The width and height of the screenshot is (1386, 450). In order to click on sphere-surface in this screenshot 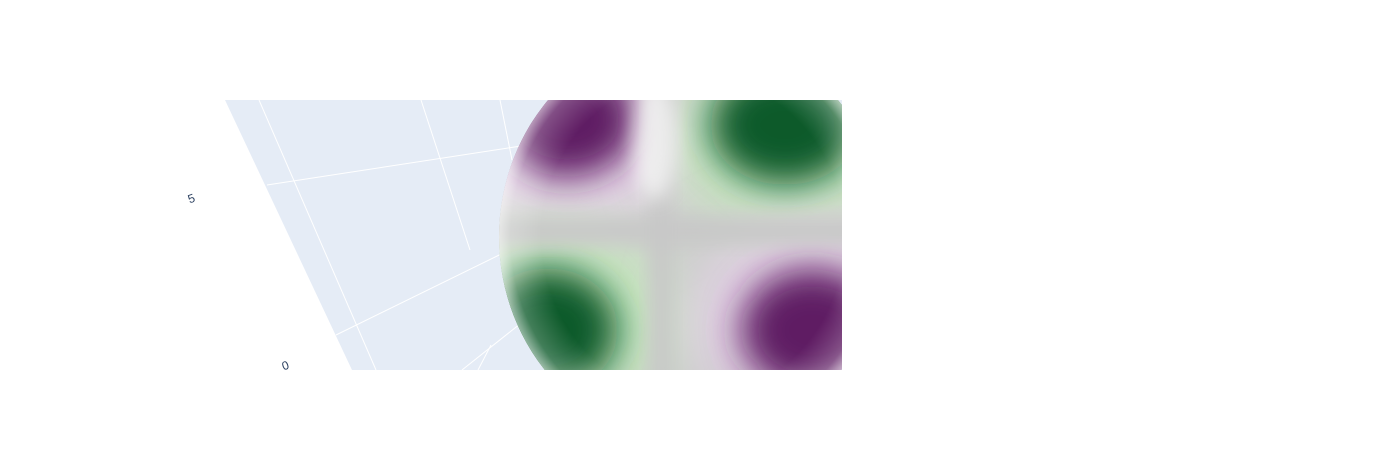, I will do `click(670, 235)`.